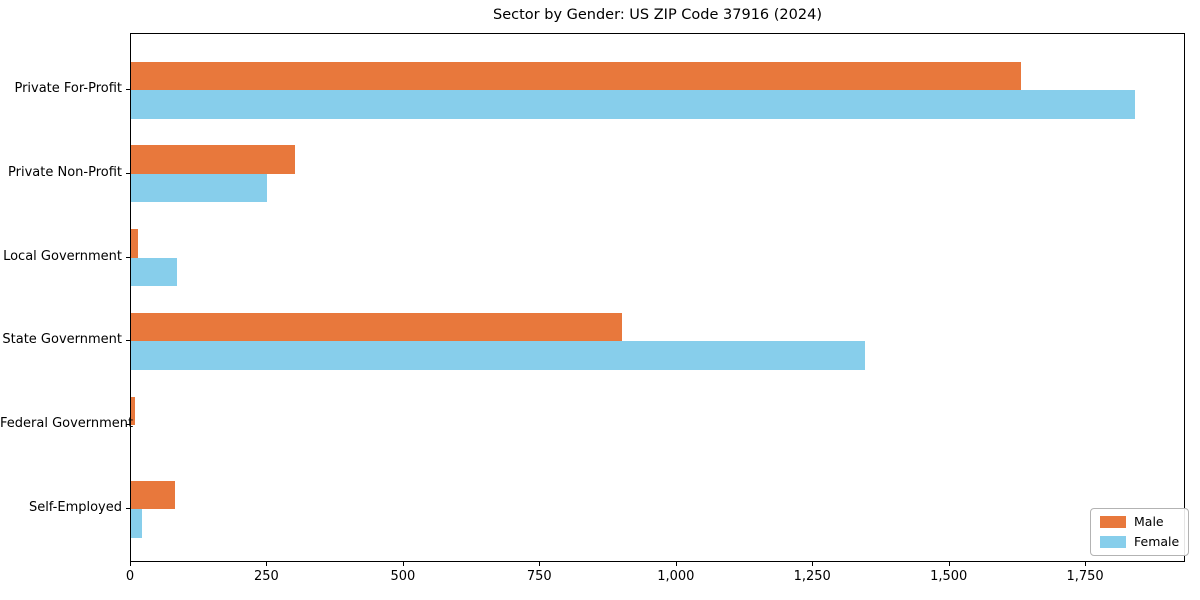  I want to click on y-tick-label: Private Non-Profit, so click(65, 172).